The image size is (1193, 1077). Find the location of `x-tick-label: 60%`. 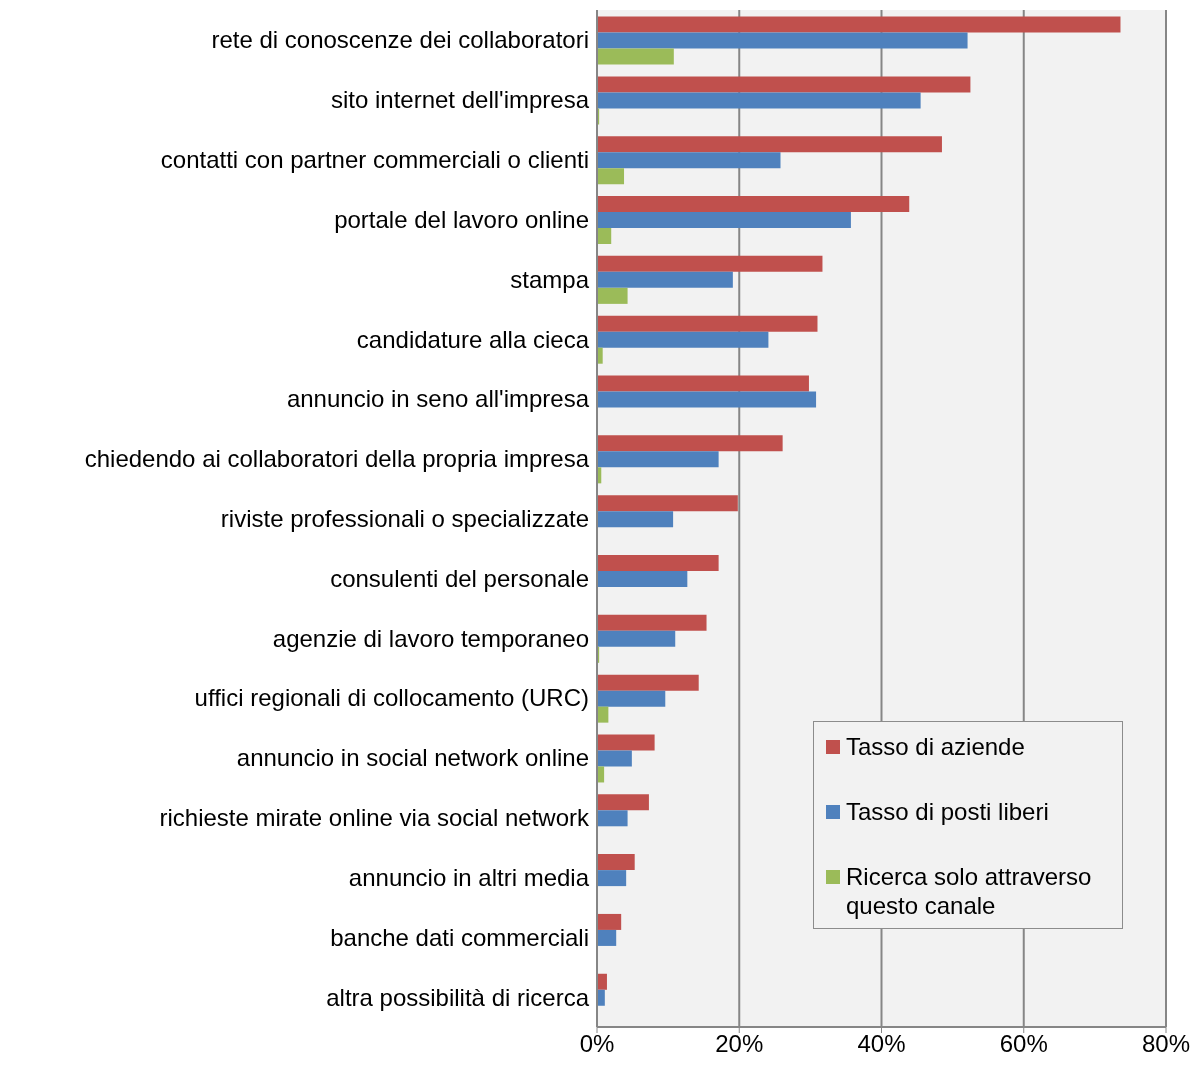

x-tick-label: 60% is located at coordinates (1023, 1044).